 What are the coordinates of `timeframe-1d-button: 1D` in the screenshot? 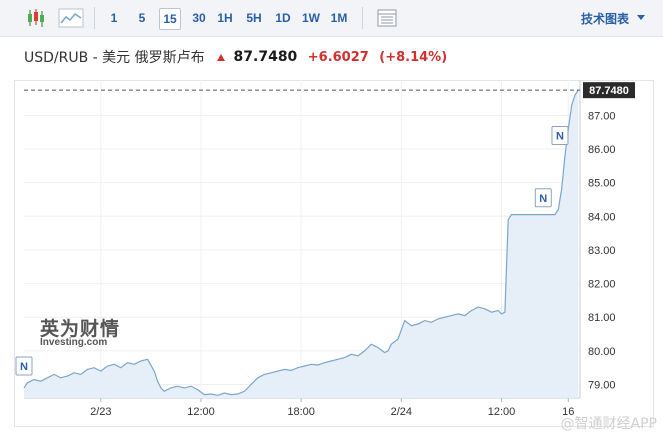 It's located at (283, 18).